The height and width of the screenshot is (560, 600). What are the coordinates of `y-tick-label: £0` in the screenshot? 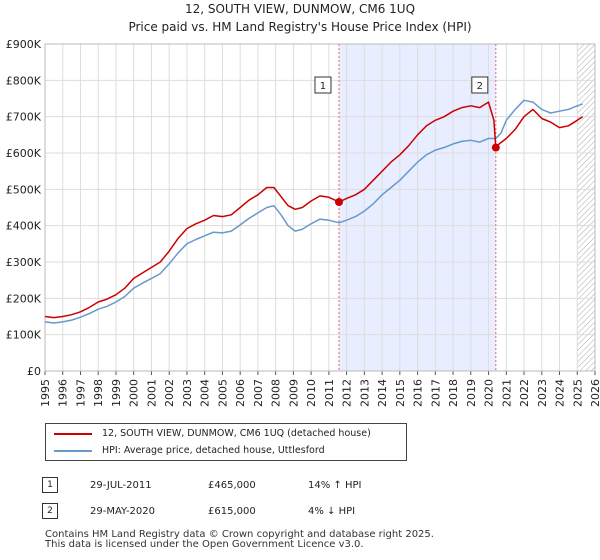 It's located at (34, 371).